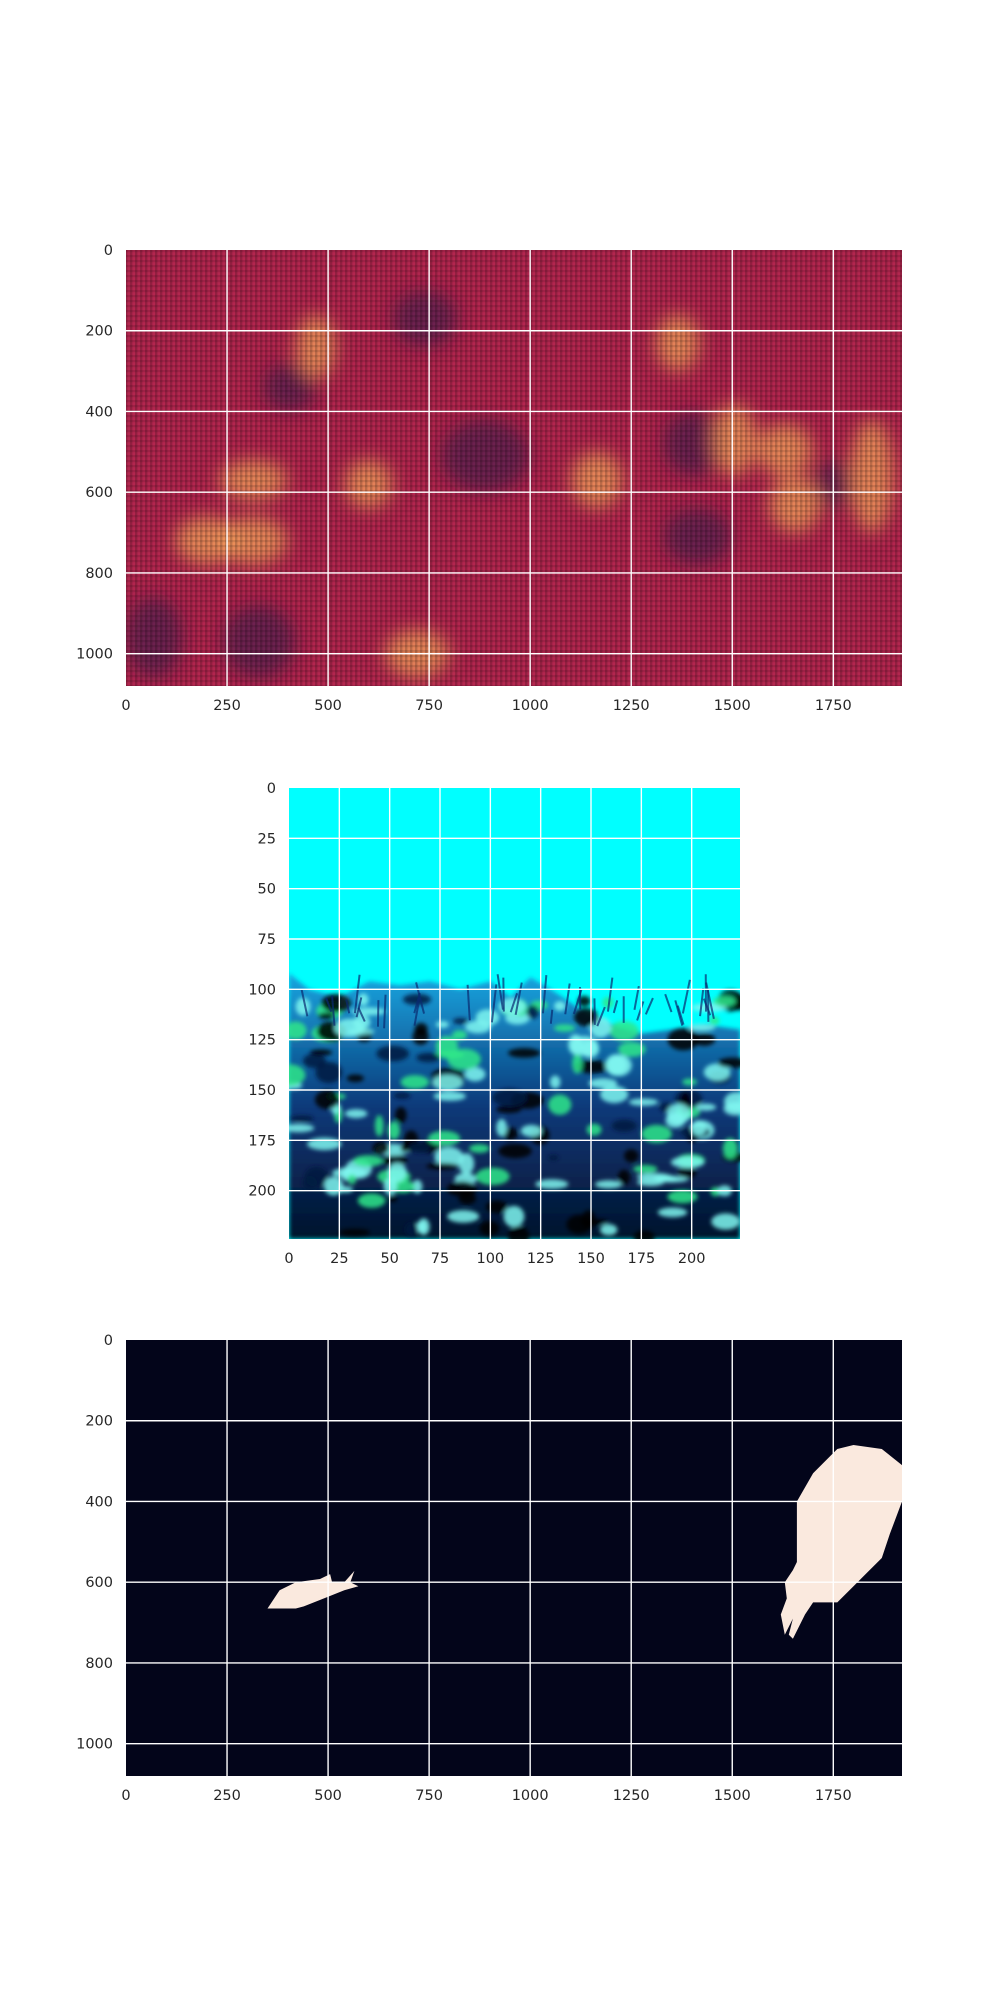 Image resolution: width=1000 pixels, height=2000 pixels. Describe the element at coordinates (94, 655) in the screenshot. I see `y-tick-label: 1000` at that location.